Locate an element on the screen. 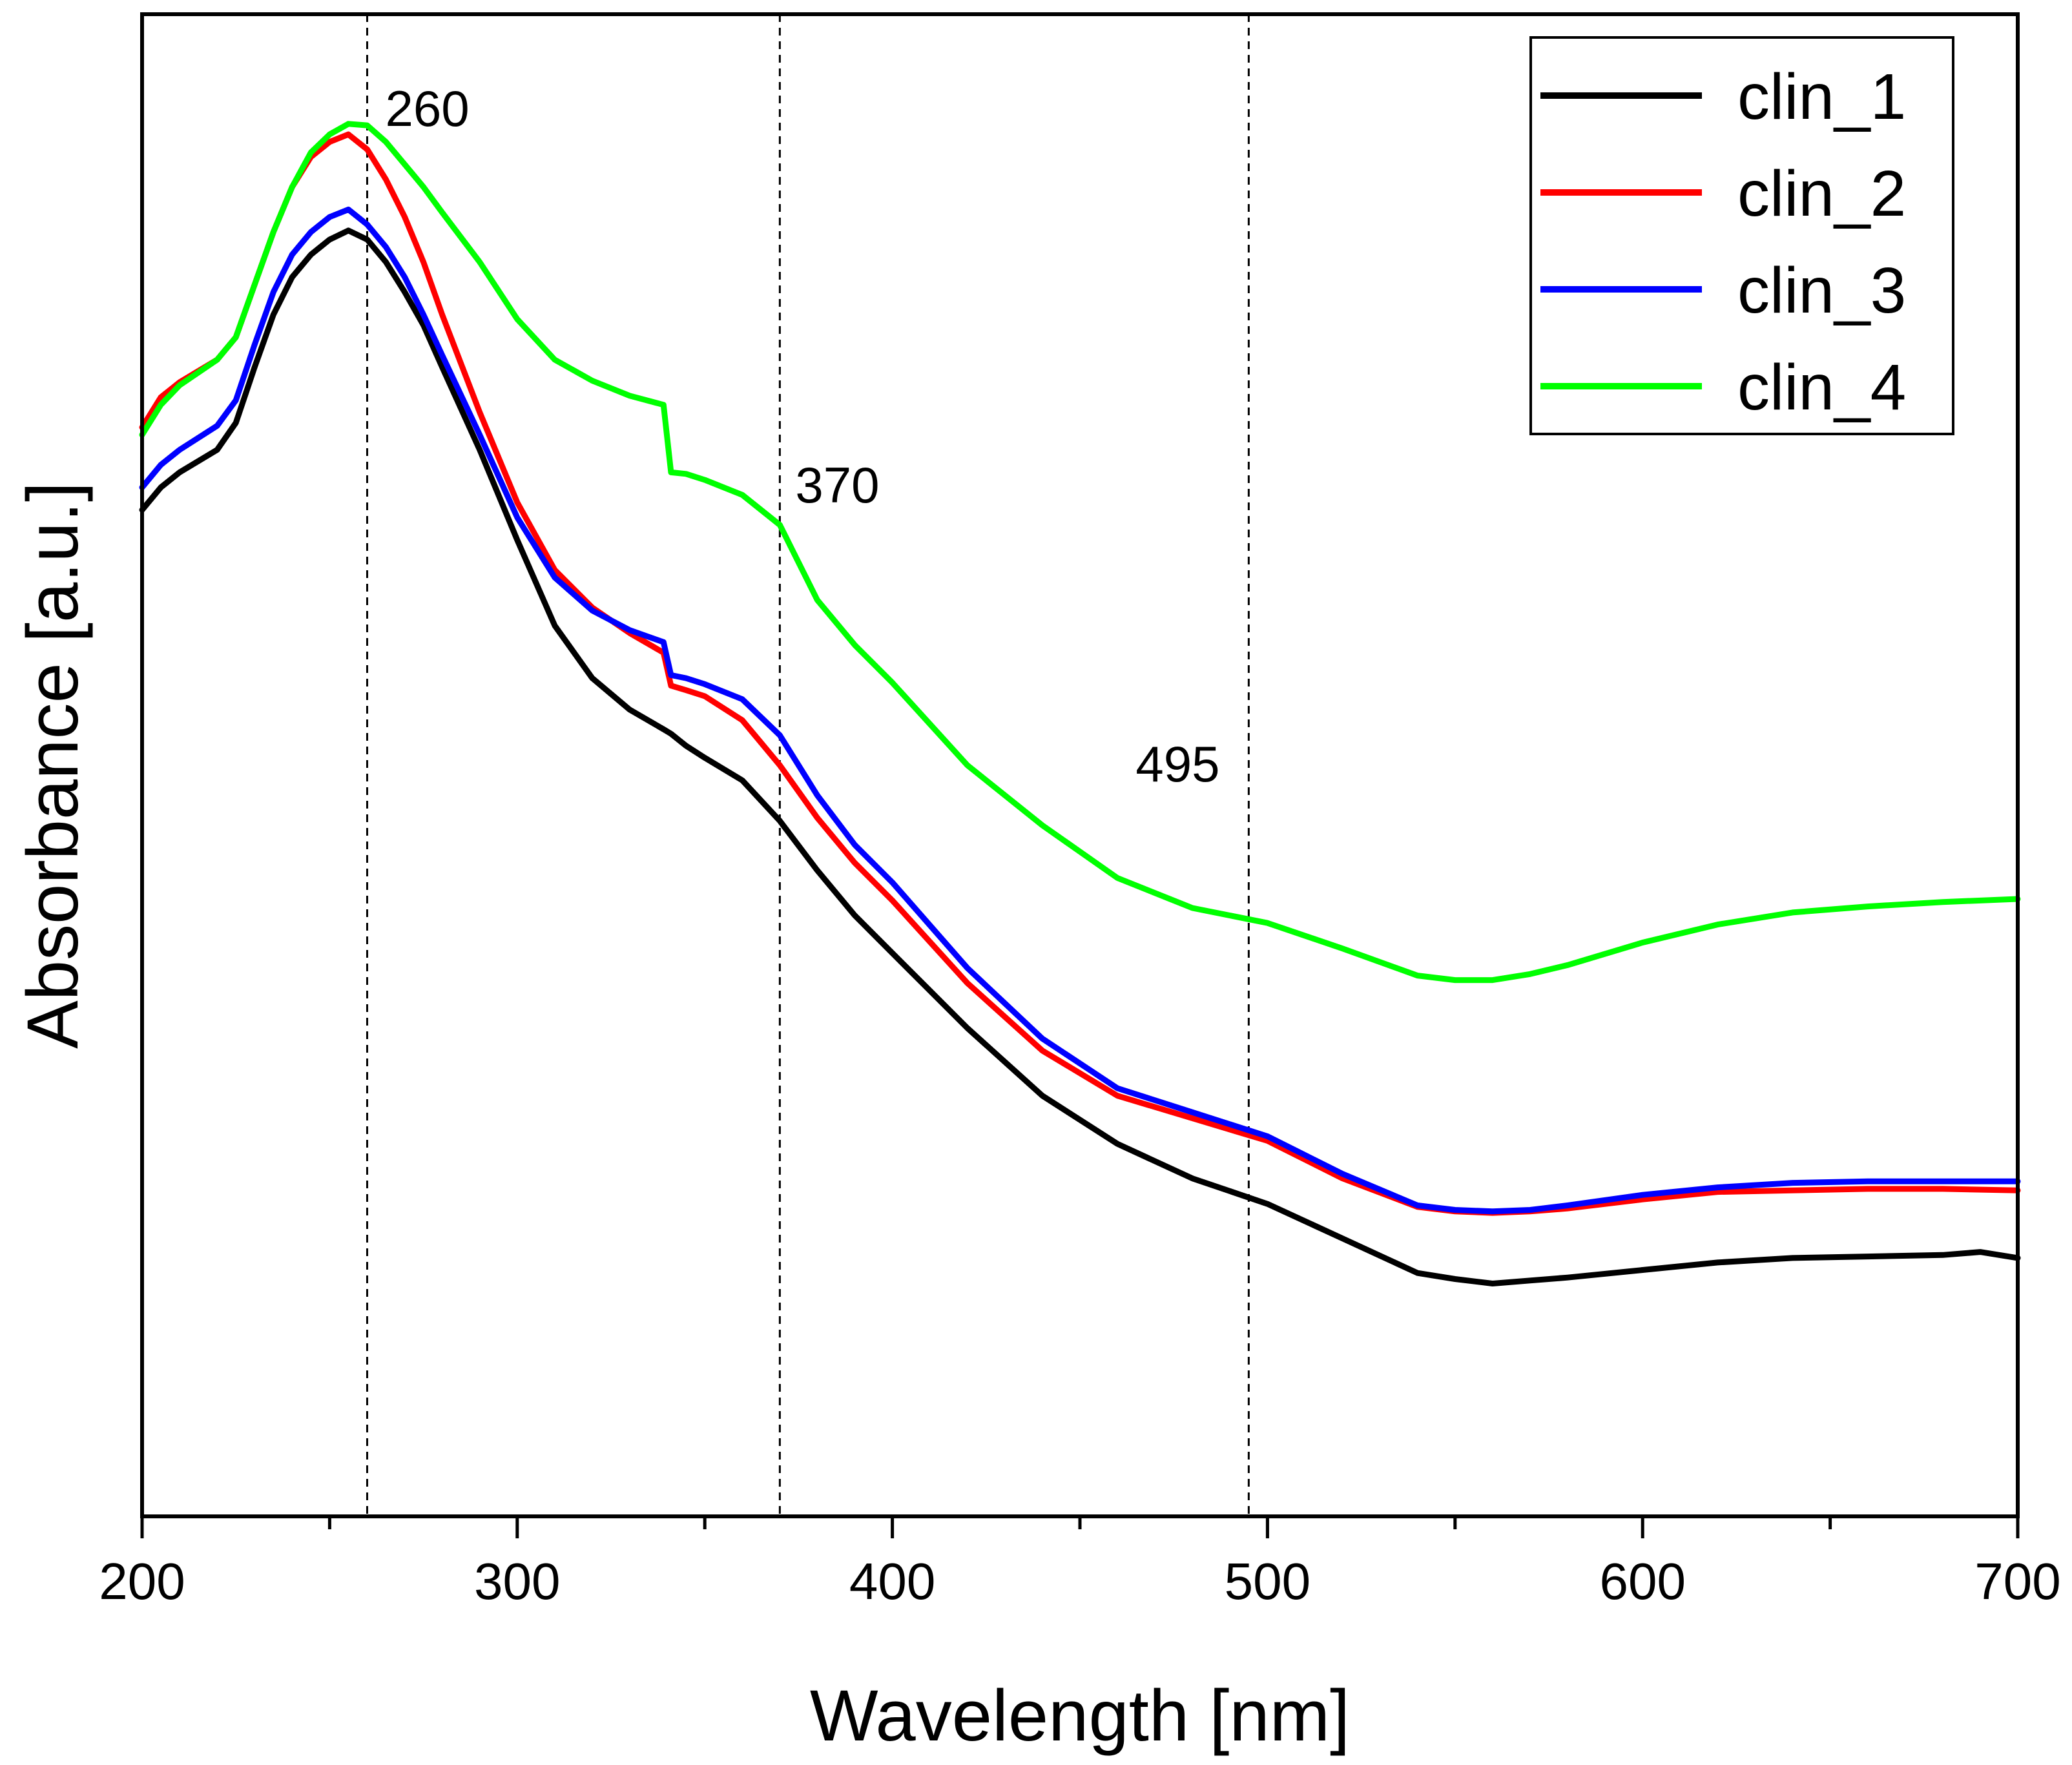 The height and width of the screenshot is (1765, 2072). legend: clin_1 clin_2 clin_3 clin_4 is located at coordinates (1741, 235).